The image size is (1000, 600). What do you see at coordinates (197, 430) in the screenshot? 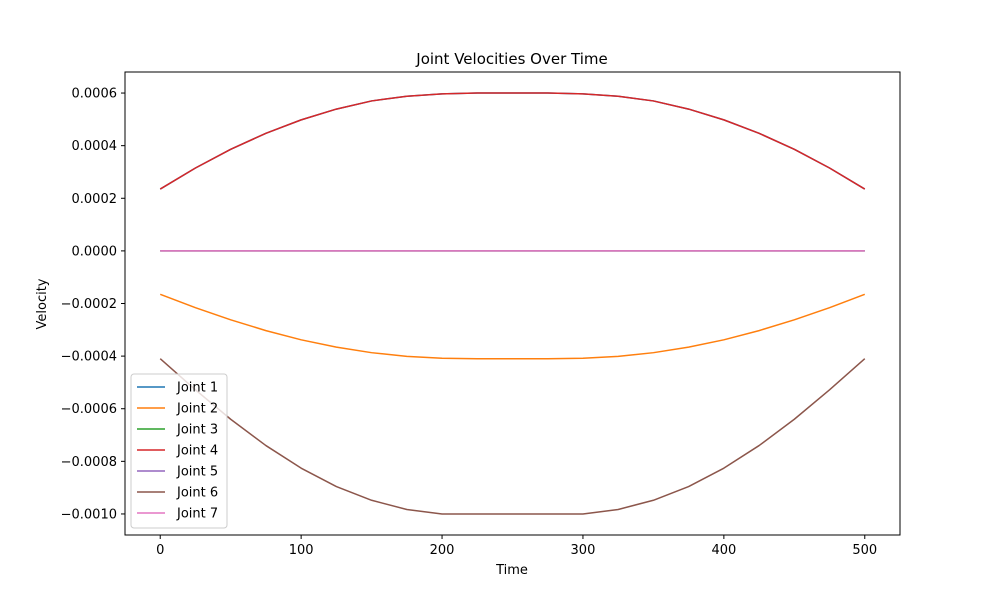
I see `legend-label-joint-3: Joint 3` at bounding box center [197, 430].